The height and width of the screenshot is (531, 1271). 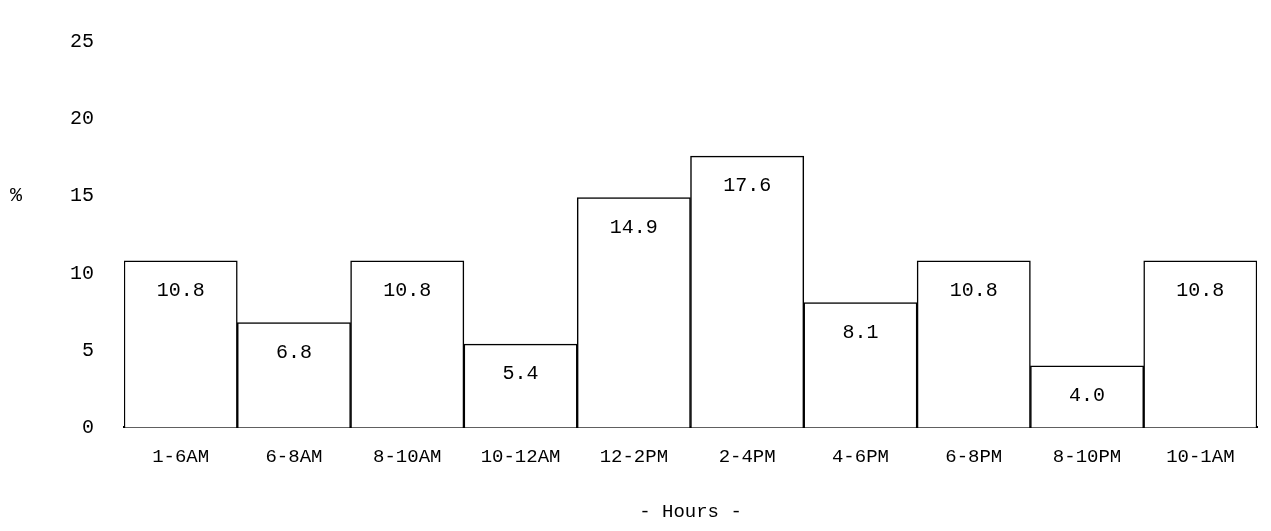 I want to click on x-tick-label: 12-2PM, so click(x=634, y=456).